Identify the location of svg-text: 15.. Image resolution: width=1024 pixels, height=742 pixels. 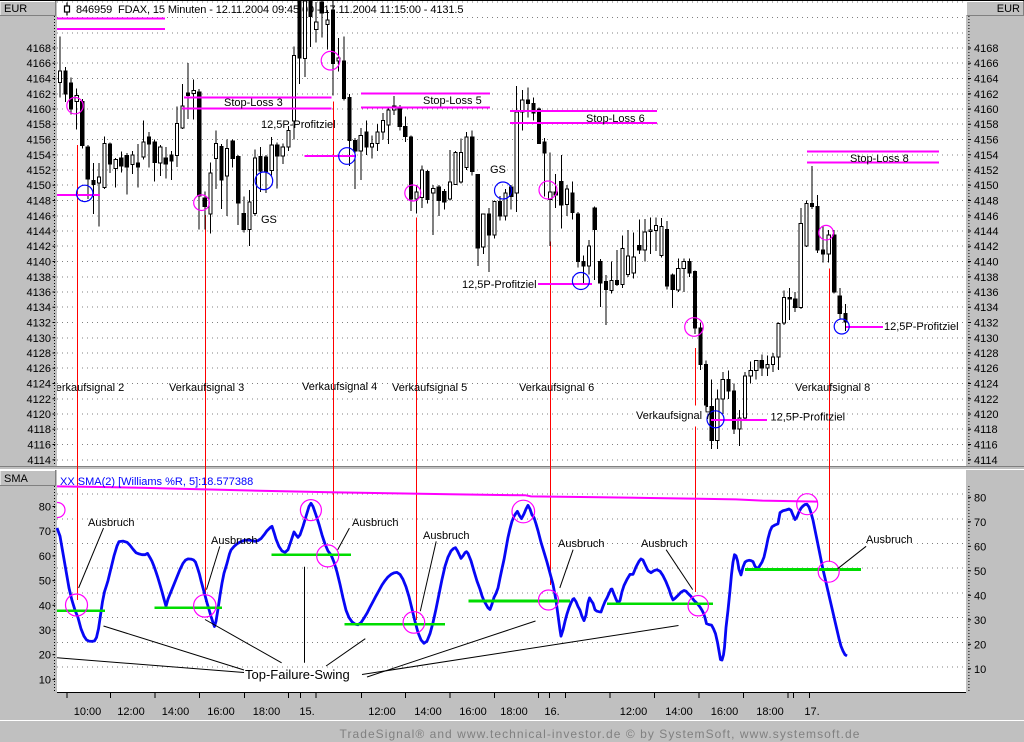
(306, 712).